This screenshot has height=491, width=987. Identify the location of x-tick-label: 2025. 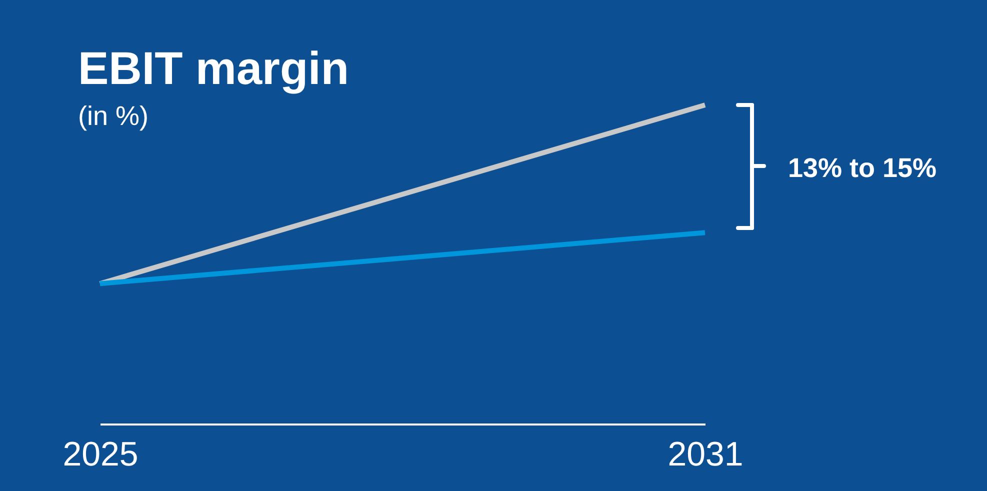
(100, 455).